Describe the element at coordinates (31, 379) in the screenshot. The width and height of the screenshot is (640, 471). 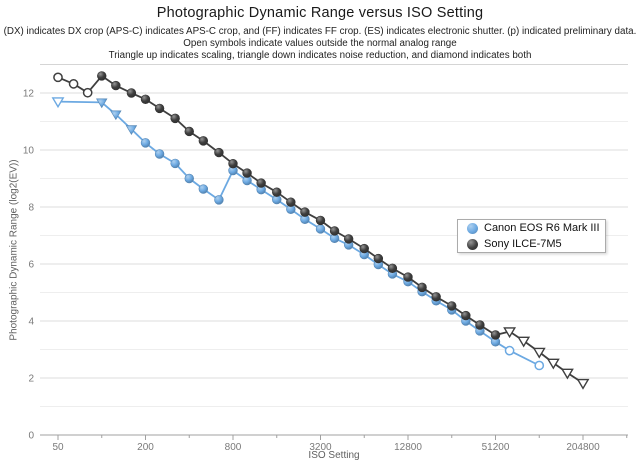
I see `y-tick-label: 2` at that location.